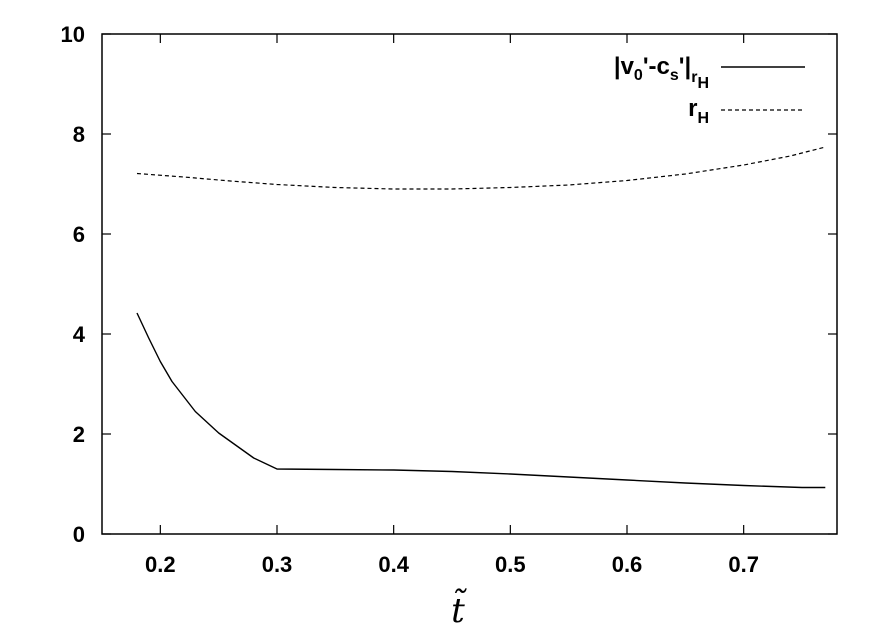  Describe the element at coordinates (277, 564) in the screenshot. I see `x-tick-label: 0.3` at that location.